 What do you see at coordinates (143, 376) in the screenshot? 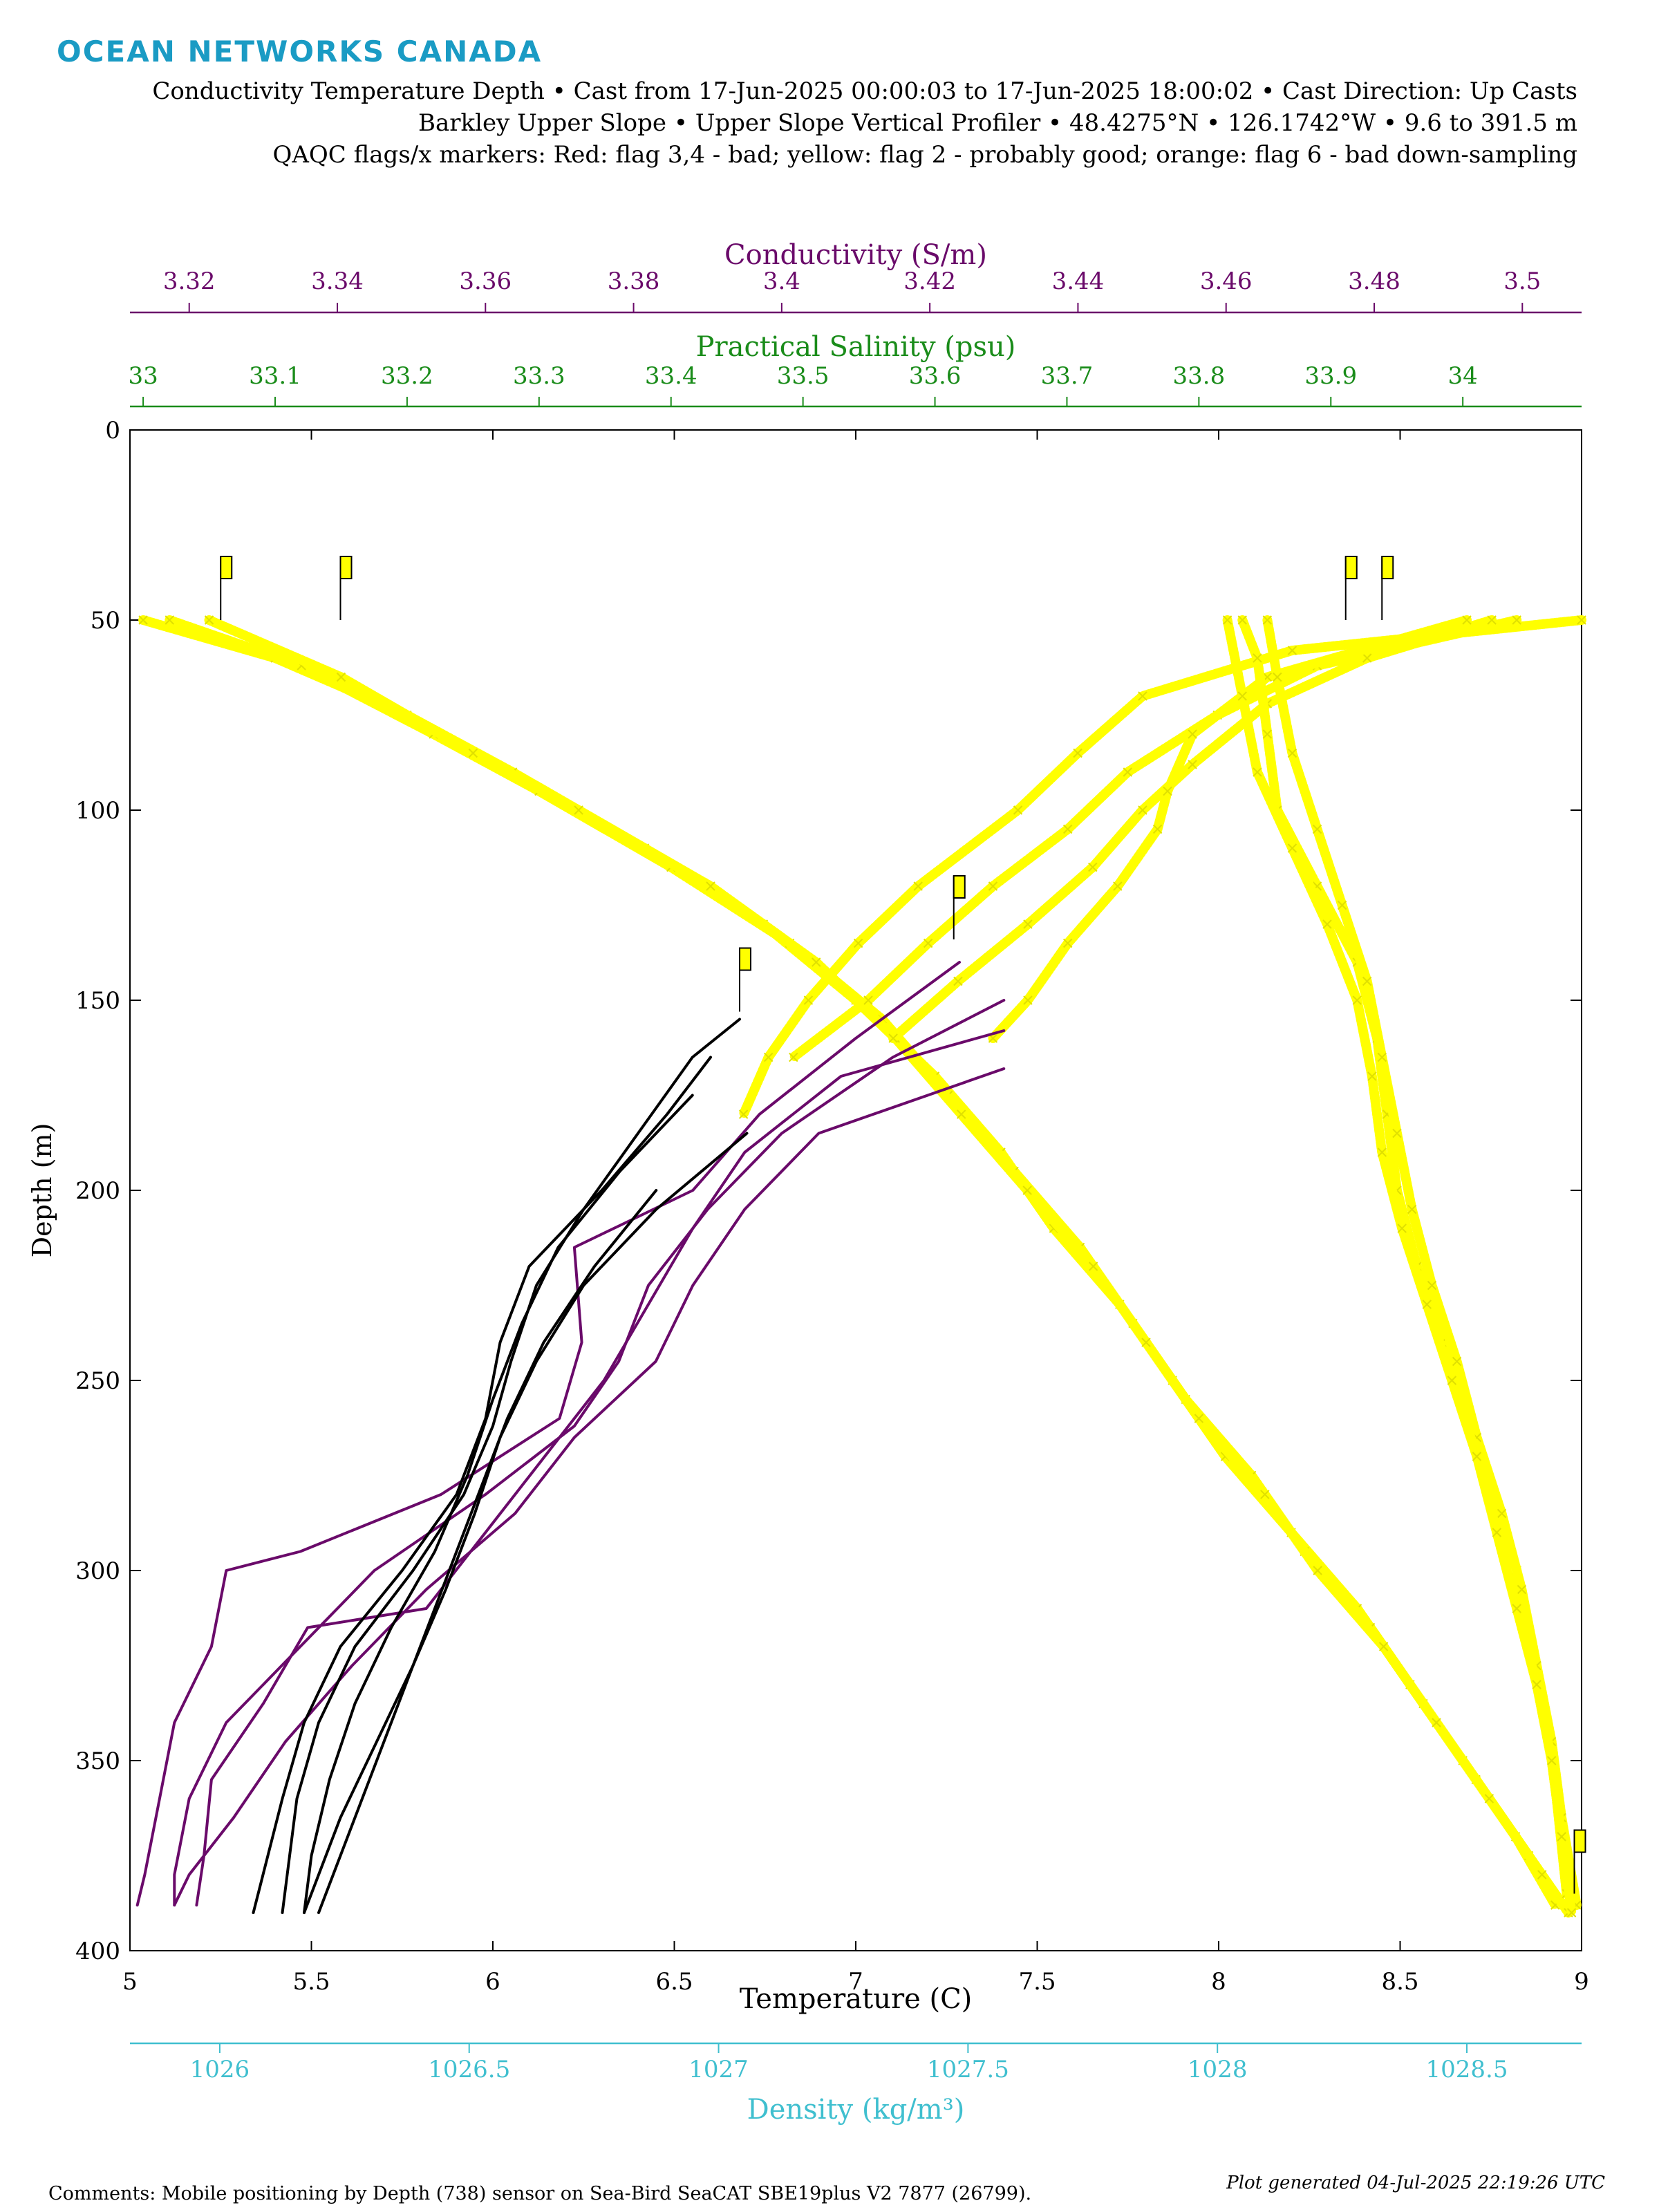
I see `salinity-tick-label: 33` at bounding box center [143, 376].